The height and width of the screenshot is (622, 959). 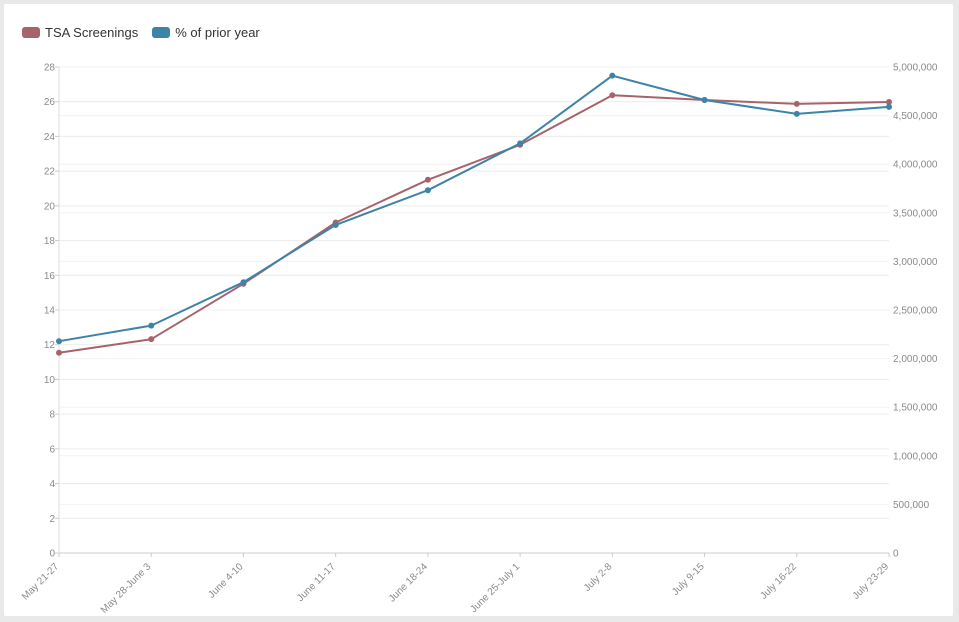 I want to click on y-left-tick-label: 28, so click(x=50, y=68).